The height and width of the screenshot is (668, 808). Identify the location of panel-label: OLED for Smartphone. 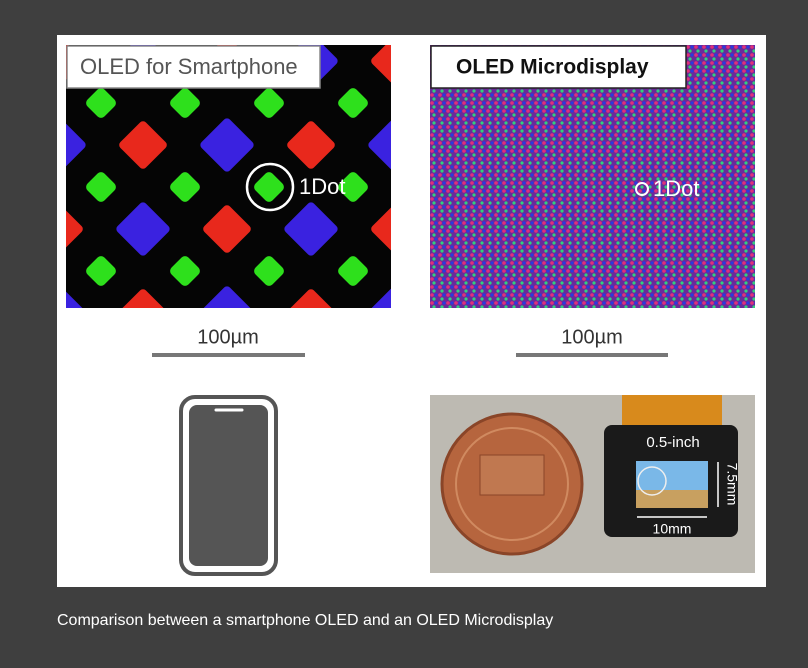
(189, 66).